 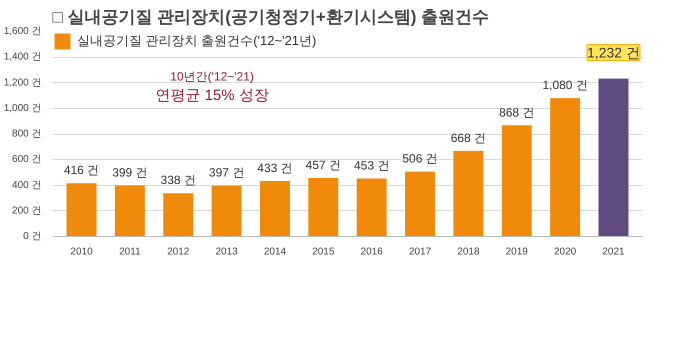 I want to click on x-tick-label: 2015, so click(x=323, y=252).